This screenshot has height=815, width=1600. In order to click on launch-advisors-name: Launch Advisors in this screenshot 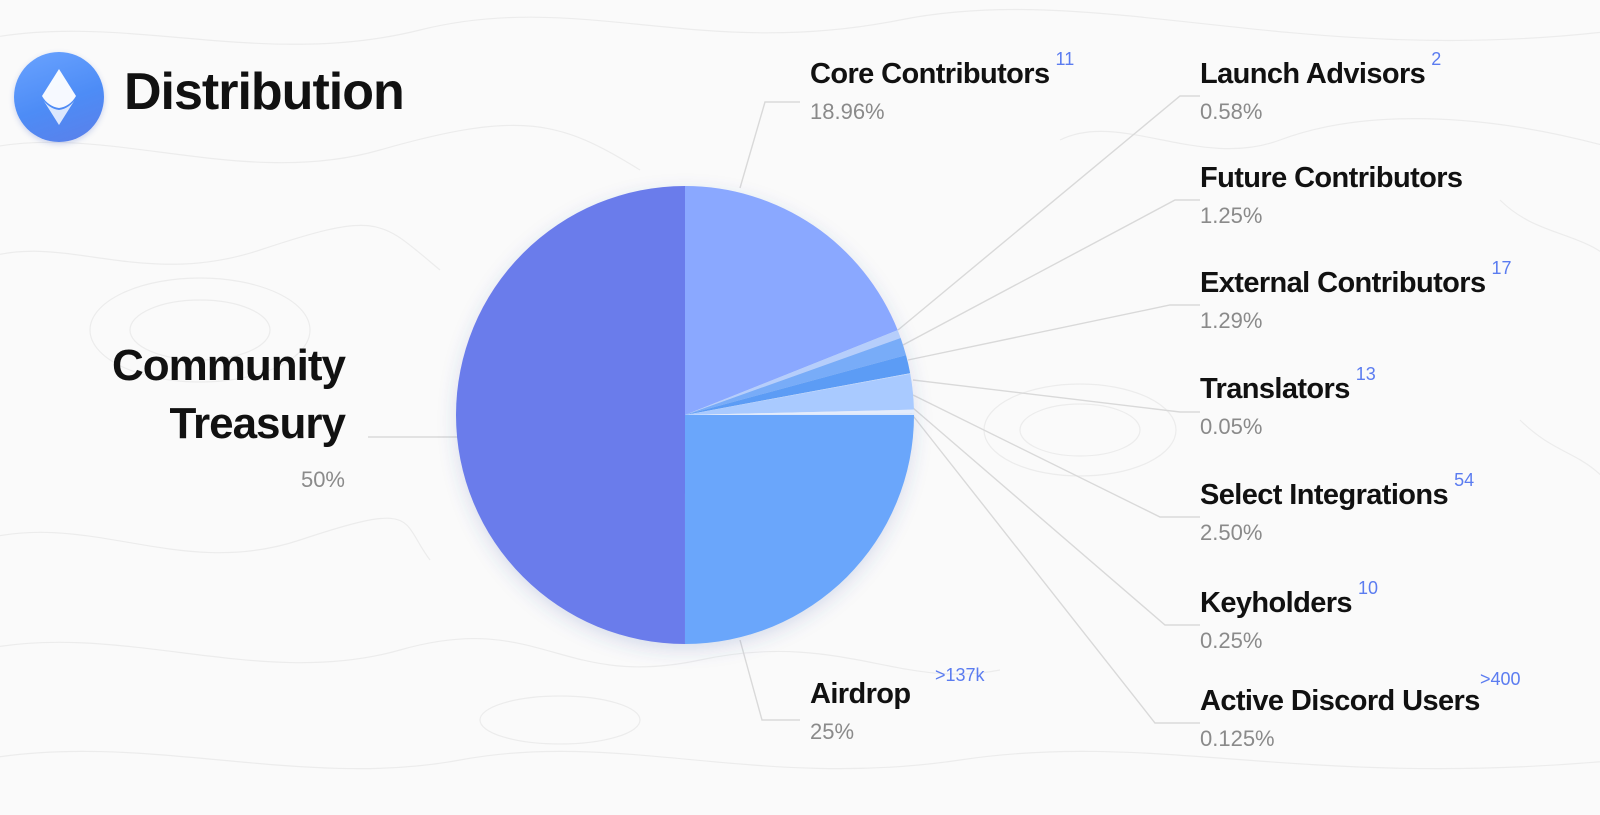, I will do `click(1313, 74)`.